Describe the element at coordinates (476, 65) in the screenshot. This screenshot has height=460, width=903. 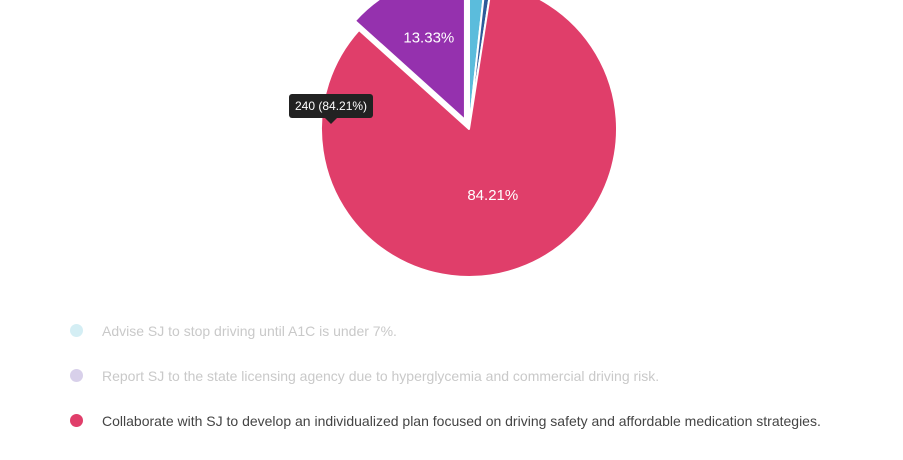
I see `pie-slice-advise-stop-driving` at that location.